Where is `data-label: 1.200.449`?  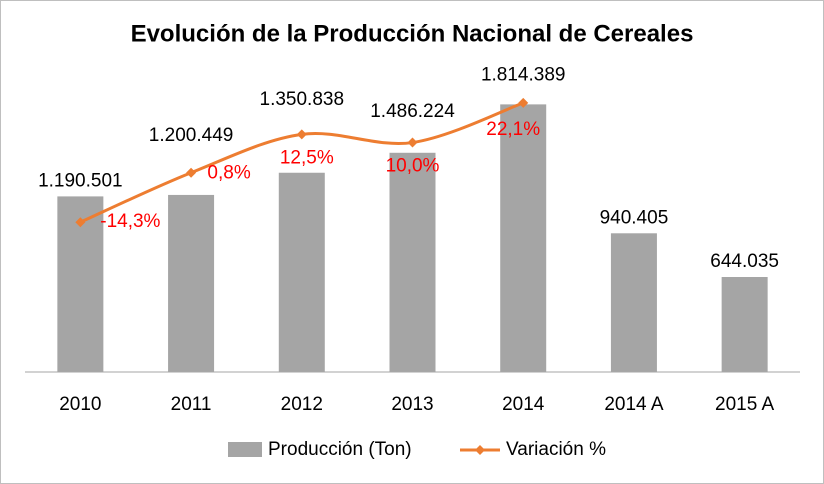 data-label: 1.200.449 is located at coordinates (191, 135).